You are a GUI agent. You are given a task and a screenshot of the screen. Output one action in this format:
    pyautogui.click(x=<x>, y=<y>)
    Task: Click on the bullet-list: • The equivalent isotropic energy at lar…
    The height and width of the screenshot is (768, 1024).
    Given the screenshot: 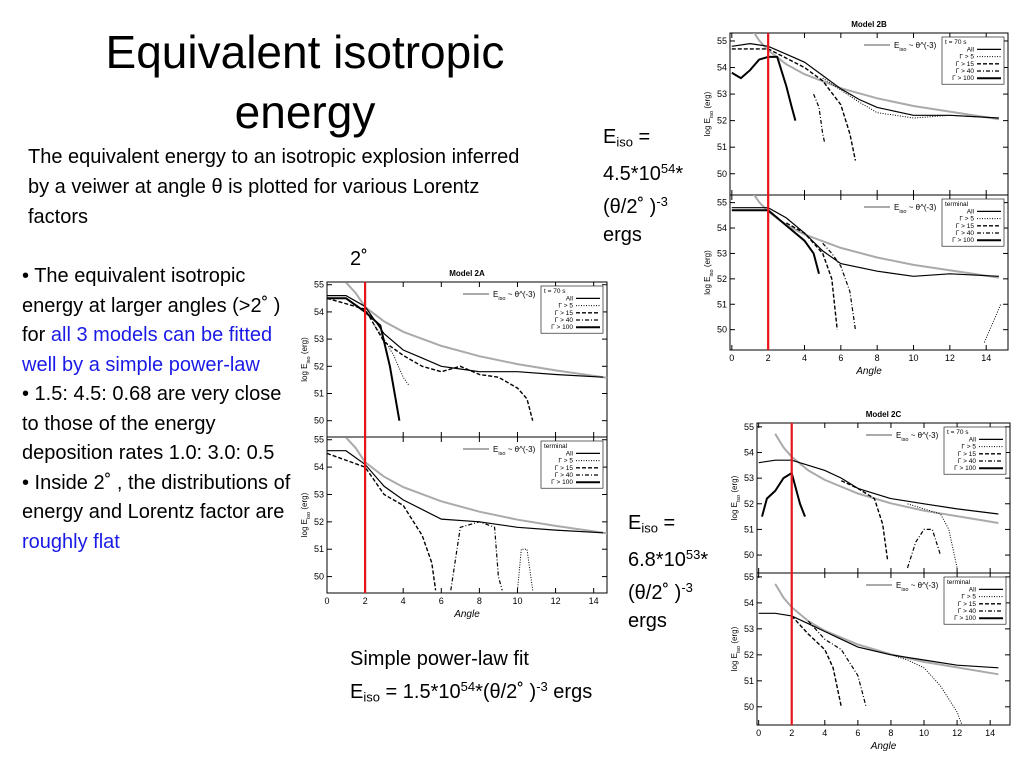 What is the action you would take?
    pyautogui.click(x=159, y=409)
    